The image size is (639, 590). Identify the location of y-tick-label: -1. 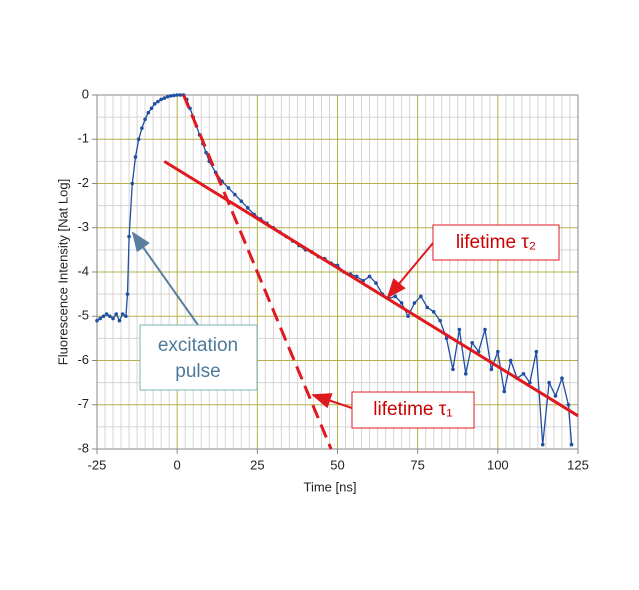
(83, 138).